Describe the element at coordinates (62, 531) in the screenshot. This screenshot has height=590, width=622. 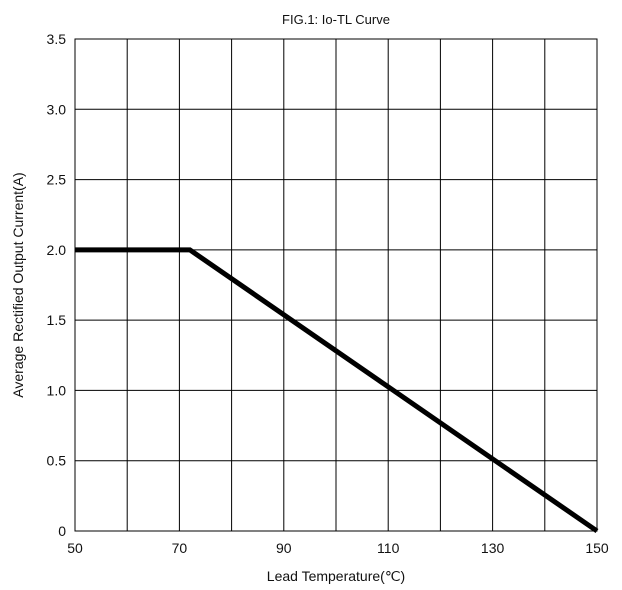
I see `y-tick-label: 0` at that location.